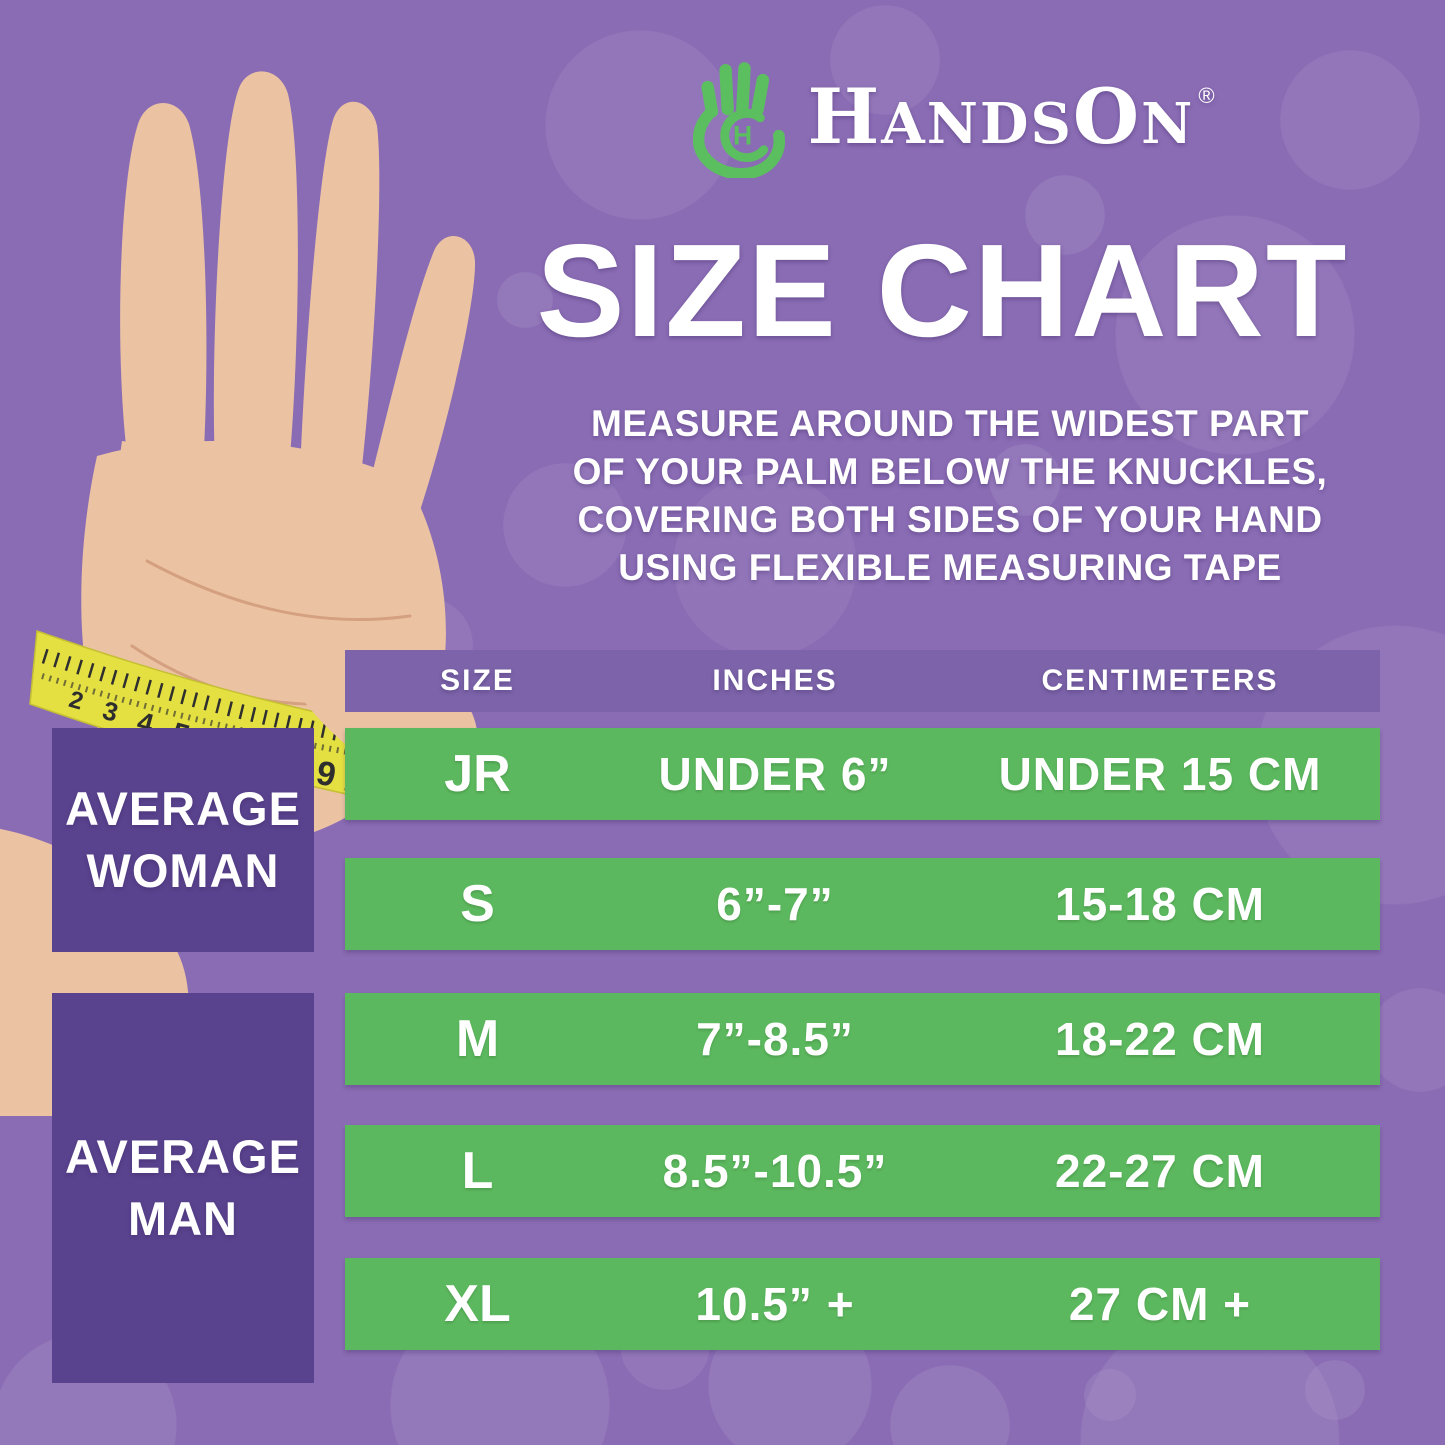  I want to click on size-row-jr: JR UNDER 6” UNDER 15 CM, so click(862, 774).